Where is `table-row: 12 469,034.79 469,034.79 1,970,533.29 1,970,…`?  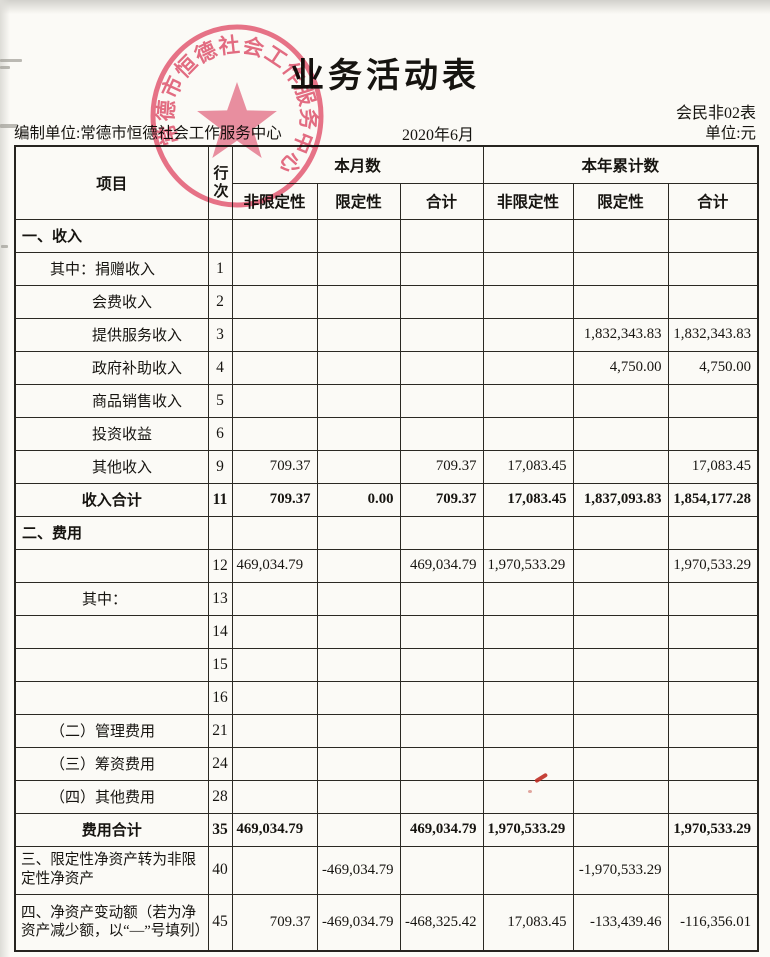 table-row: 12 469,034.79 469,034.79 1,970,533.29 1,970,… is located at coordinates (386, 565).